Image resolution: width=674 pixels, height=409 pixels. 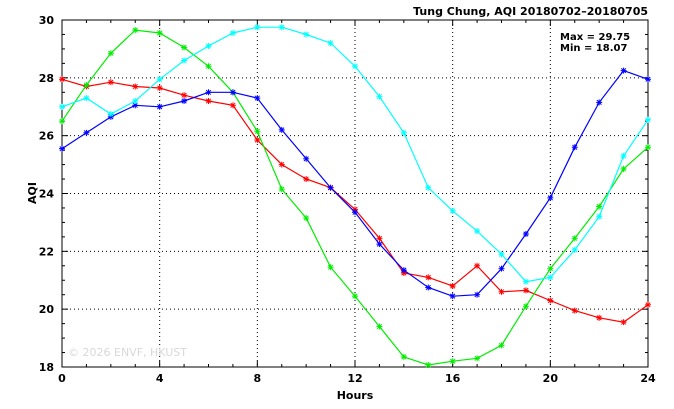 What do you see at coordinates (47, 20) in the screenshot?
I see `y-tick-label: 30` at bounding box center [47, 20].